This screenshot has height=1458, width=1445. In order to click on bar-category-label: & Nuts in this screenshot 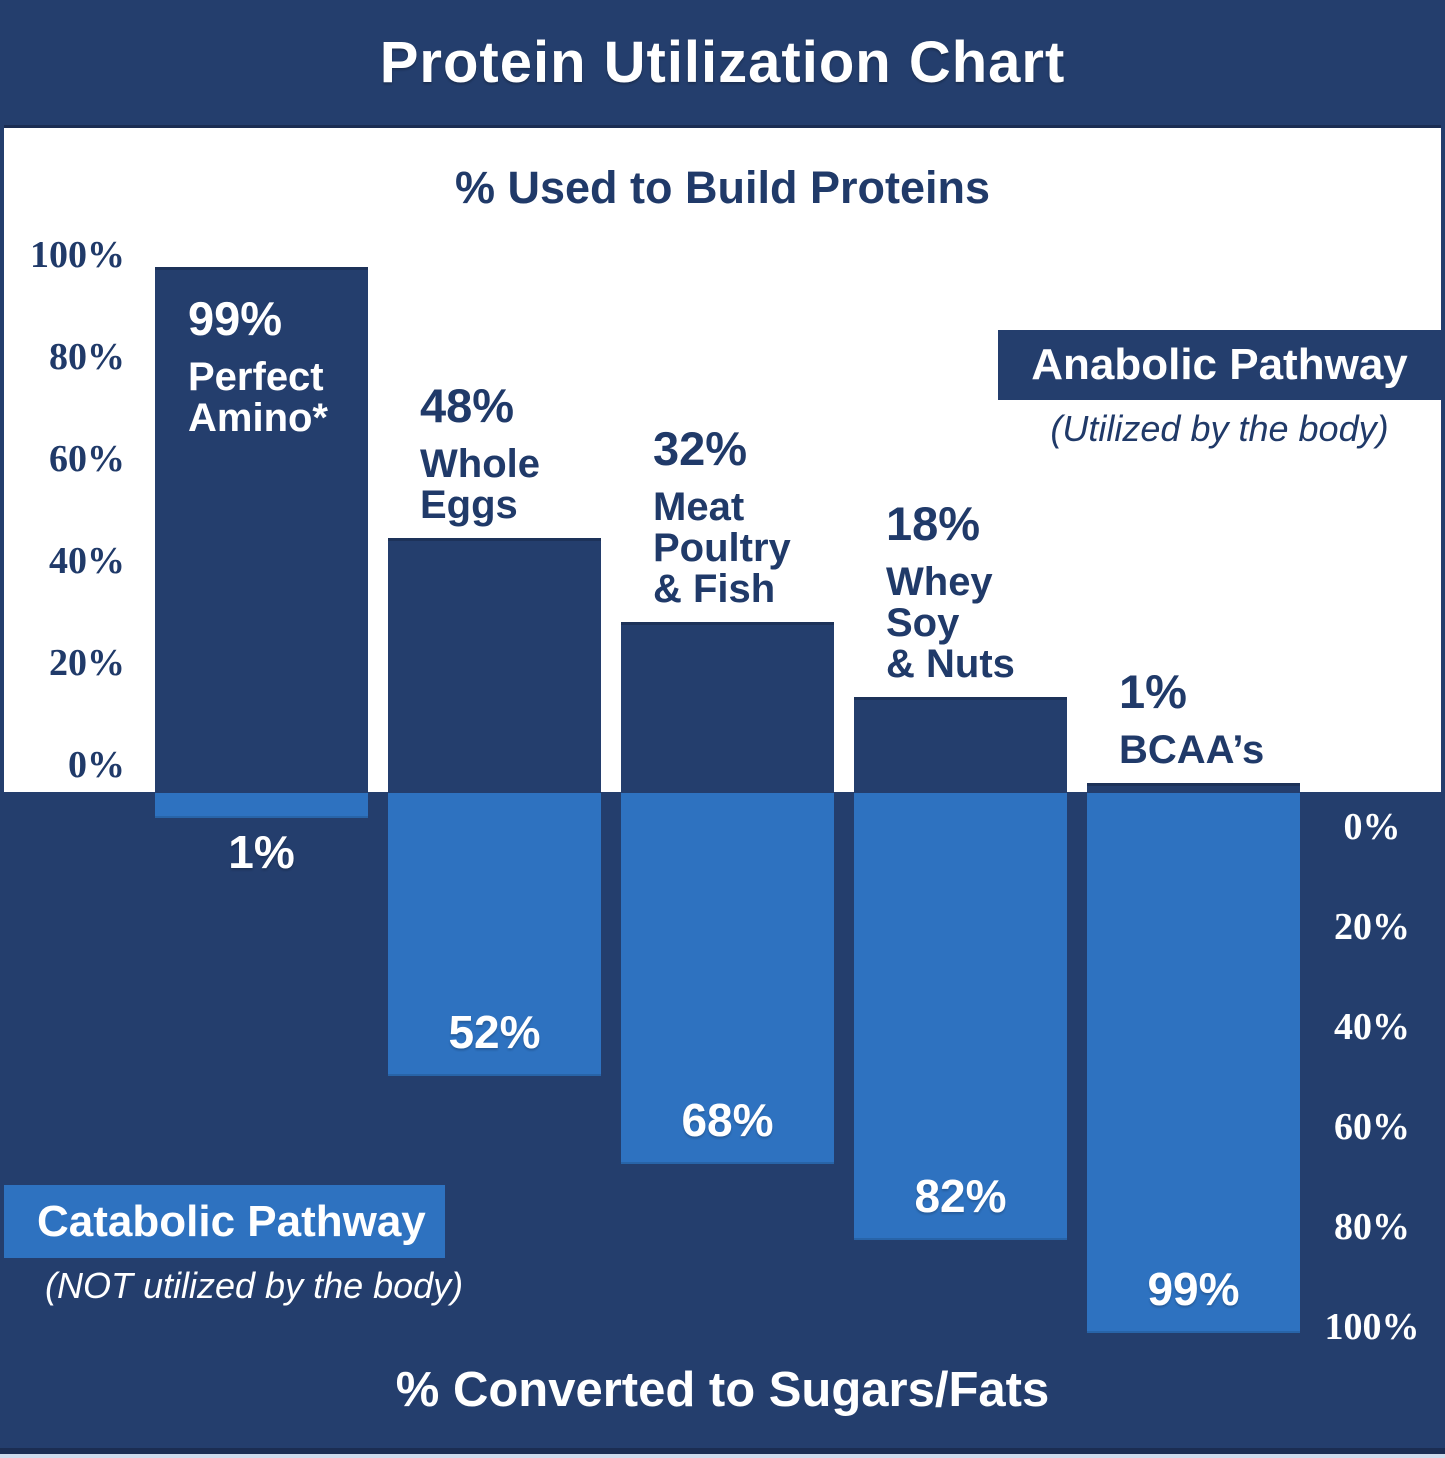, I will do `click(950, 663)`.